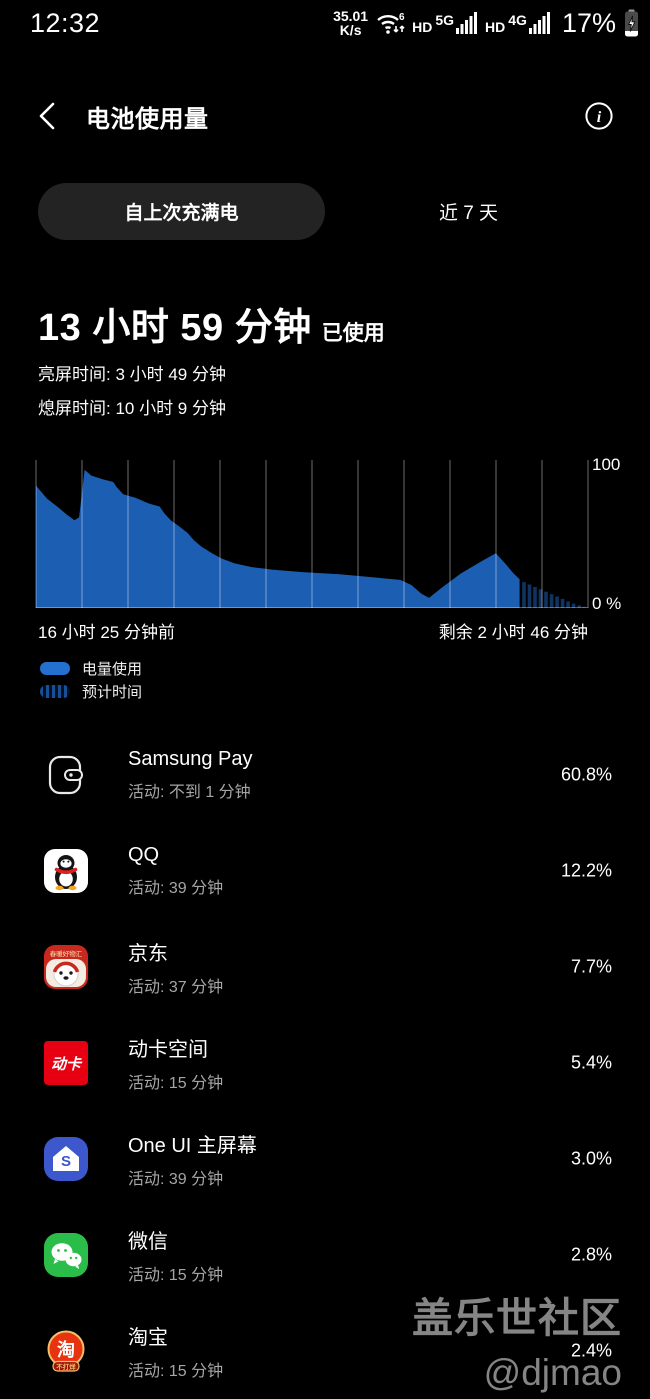  I want to click on legend-solid-swatch, so click(55, 668).